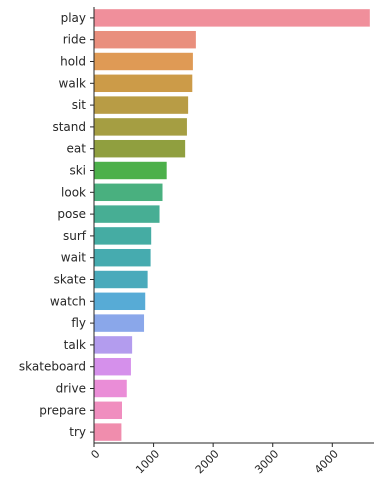  What do you see at coordinates (79, 105) in the screenshot?
I see `y-tick-label-sit: sit` at bounding box center [79, 105].